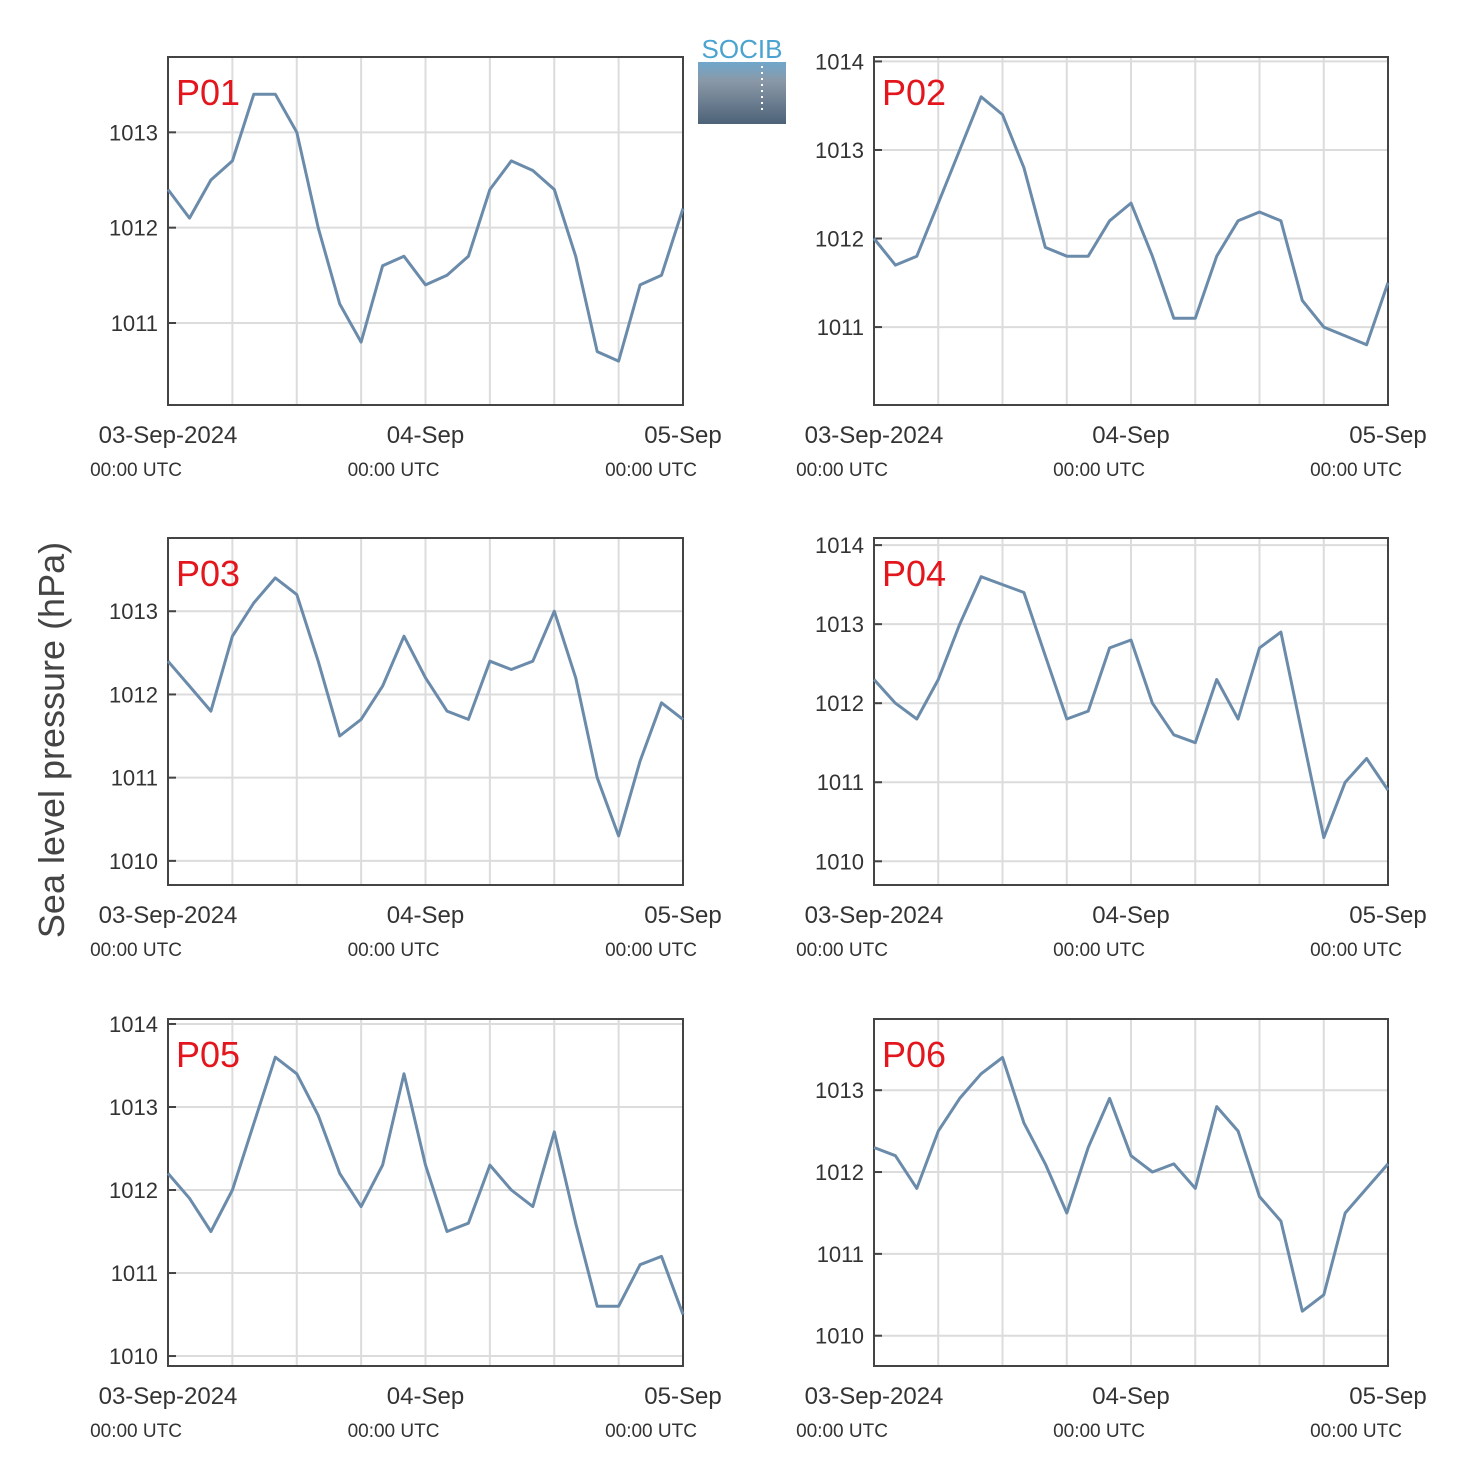 Image resolution: width=1462 pixels, height=1479 pixels. Describe the element at coordinates (208, 573) in the screenshot. I see `panel-title: P03` at that location.